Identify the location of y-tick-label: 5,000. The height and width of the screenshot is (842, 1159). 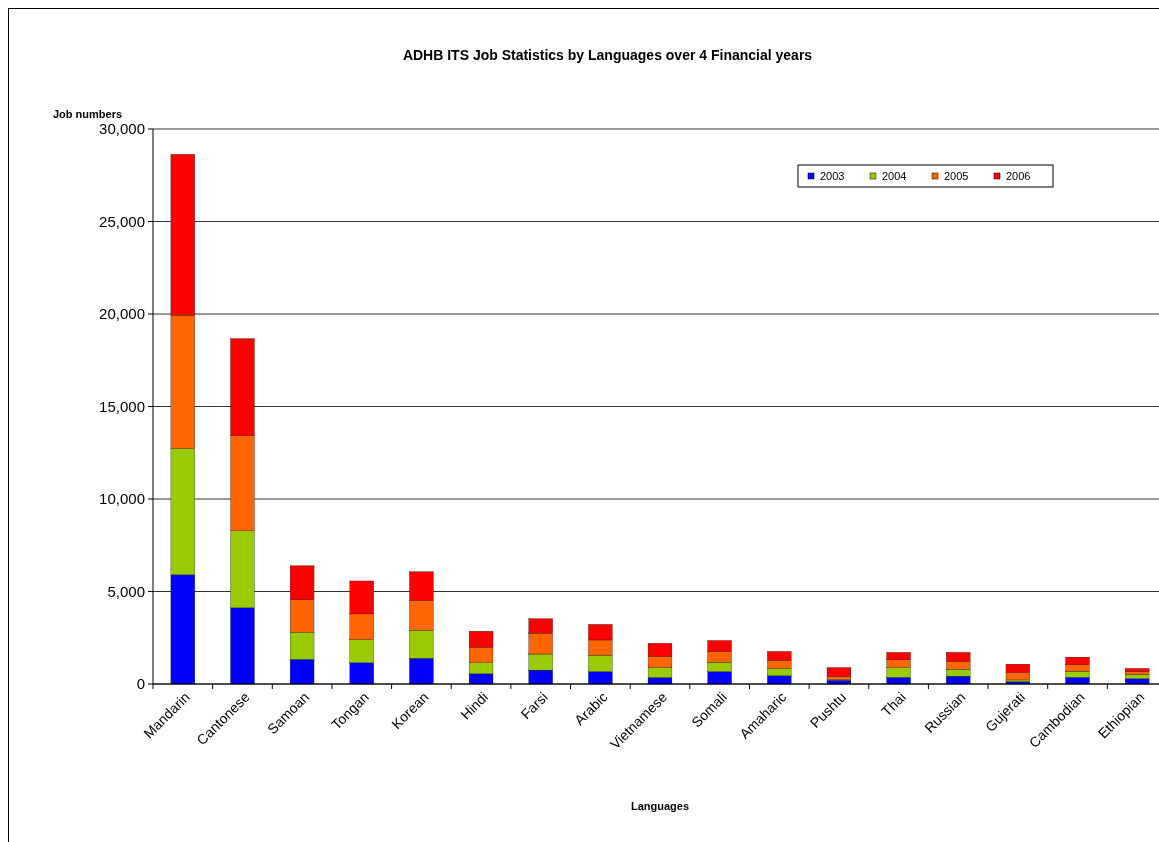
(126, 591).